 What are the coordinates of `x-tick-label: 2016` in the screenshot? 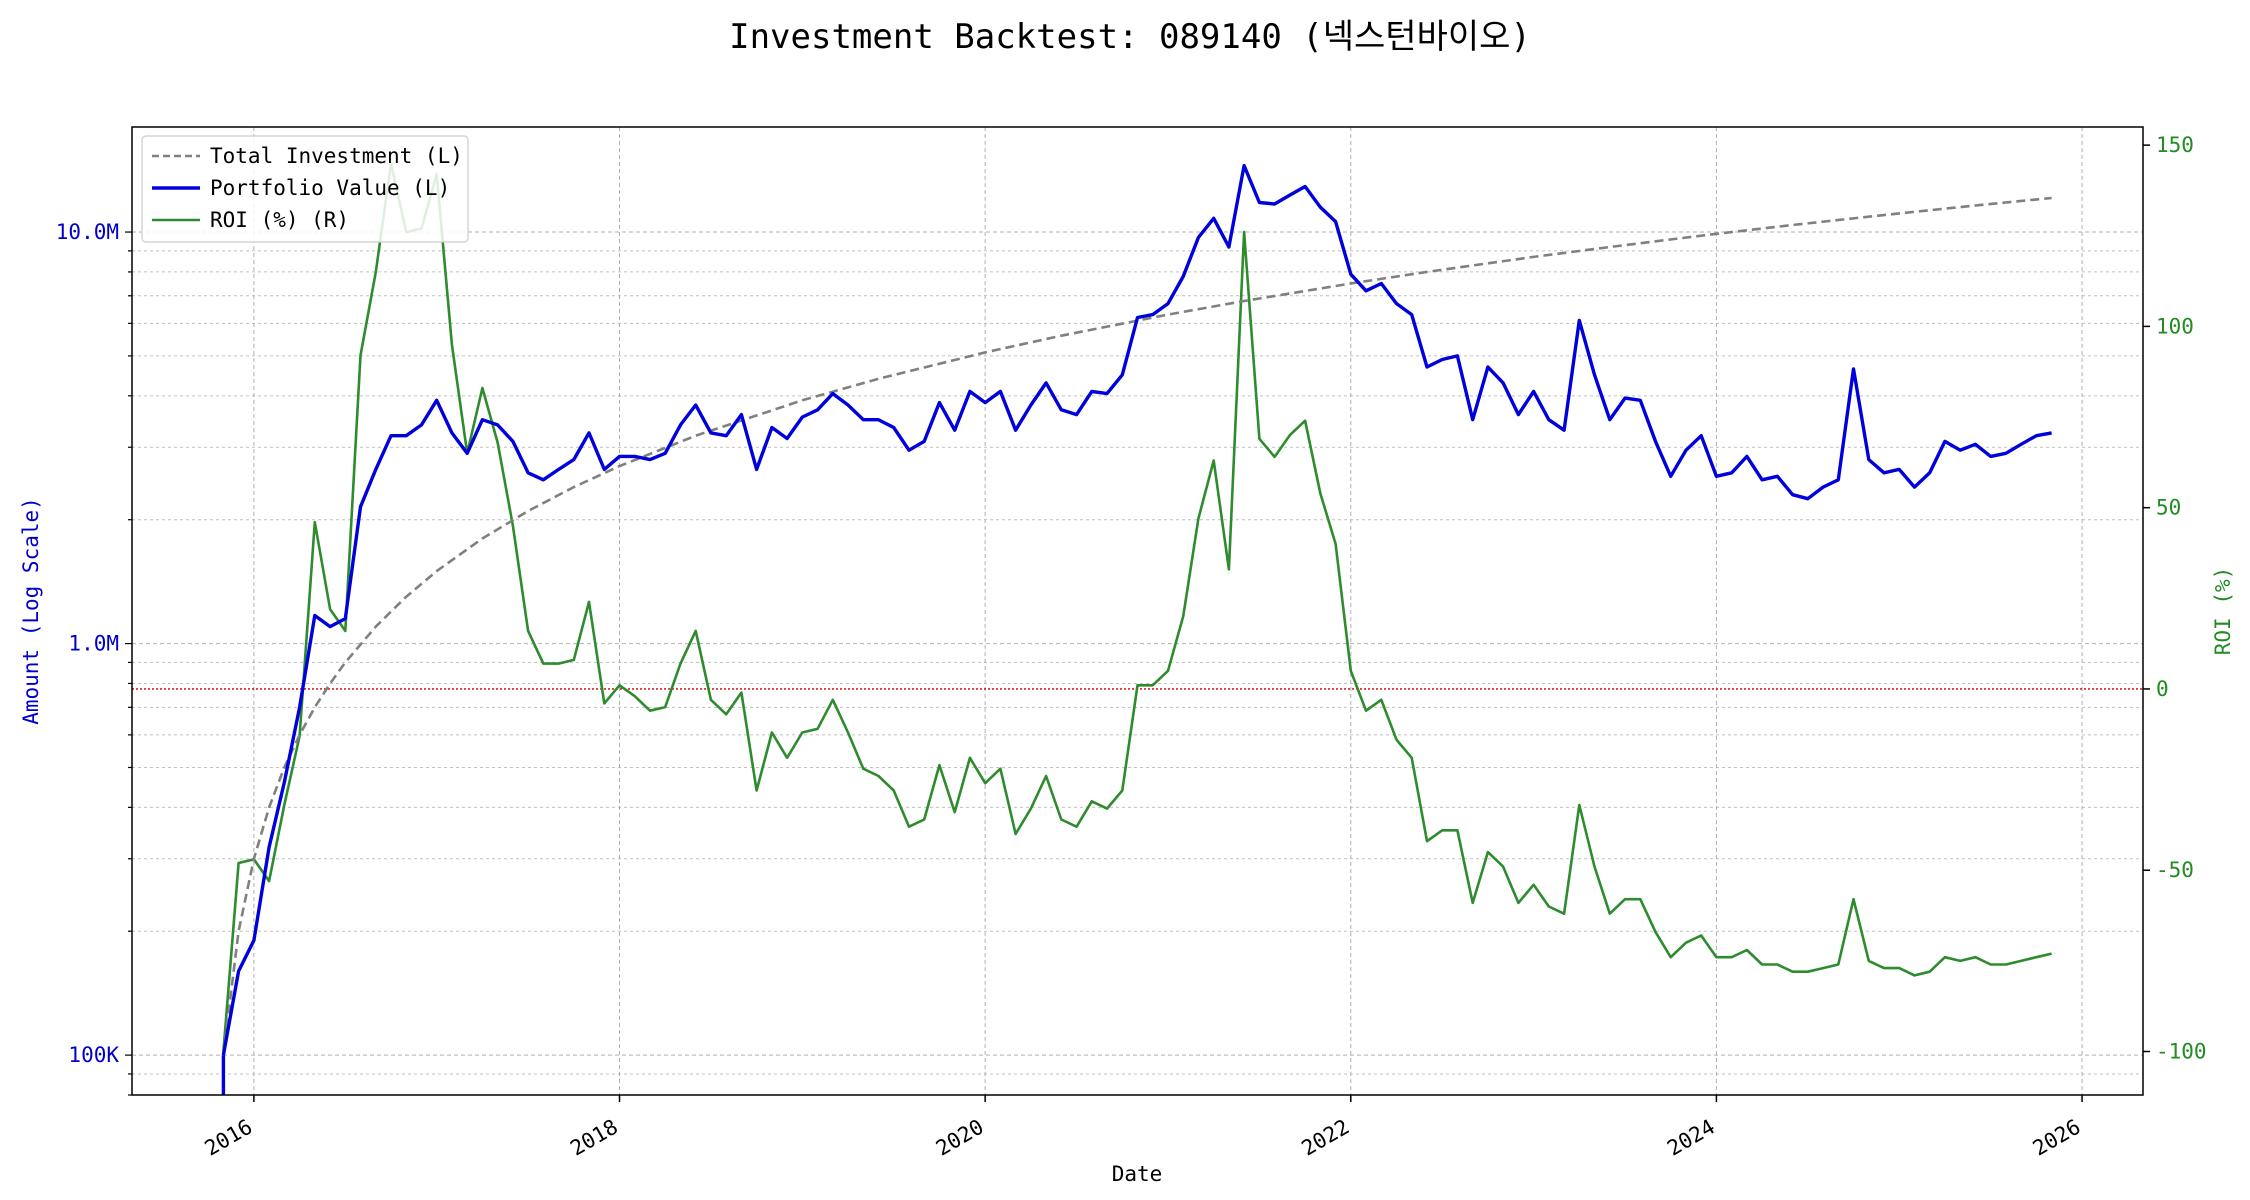 It's located at (229, 1138).